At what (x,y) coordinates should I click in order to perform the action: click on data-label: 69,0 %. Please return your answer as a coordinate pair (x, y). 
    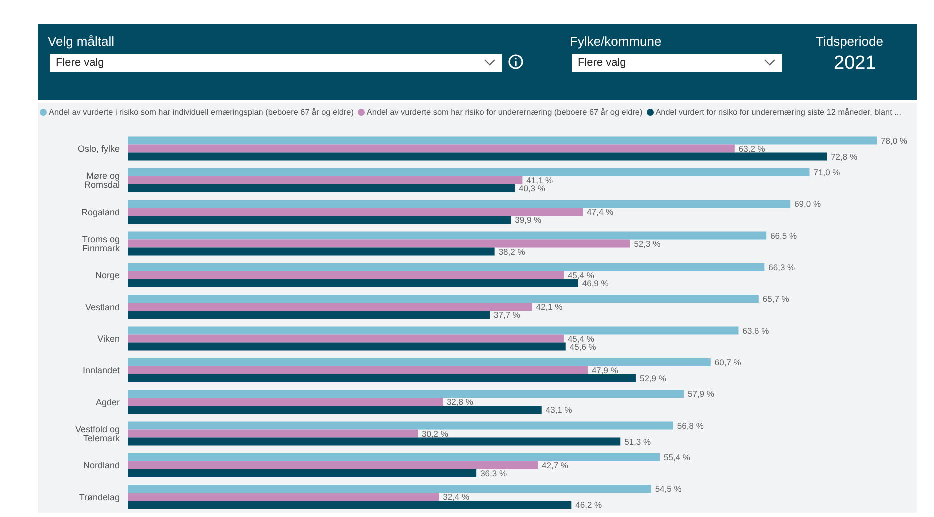
    Looking at the image, I should click on (808, 204).